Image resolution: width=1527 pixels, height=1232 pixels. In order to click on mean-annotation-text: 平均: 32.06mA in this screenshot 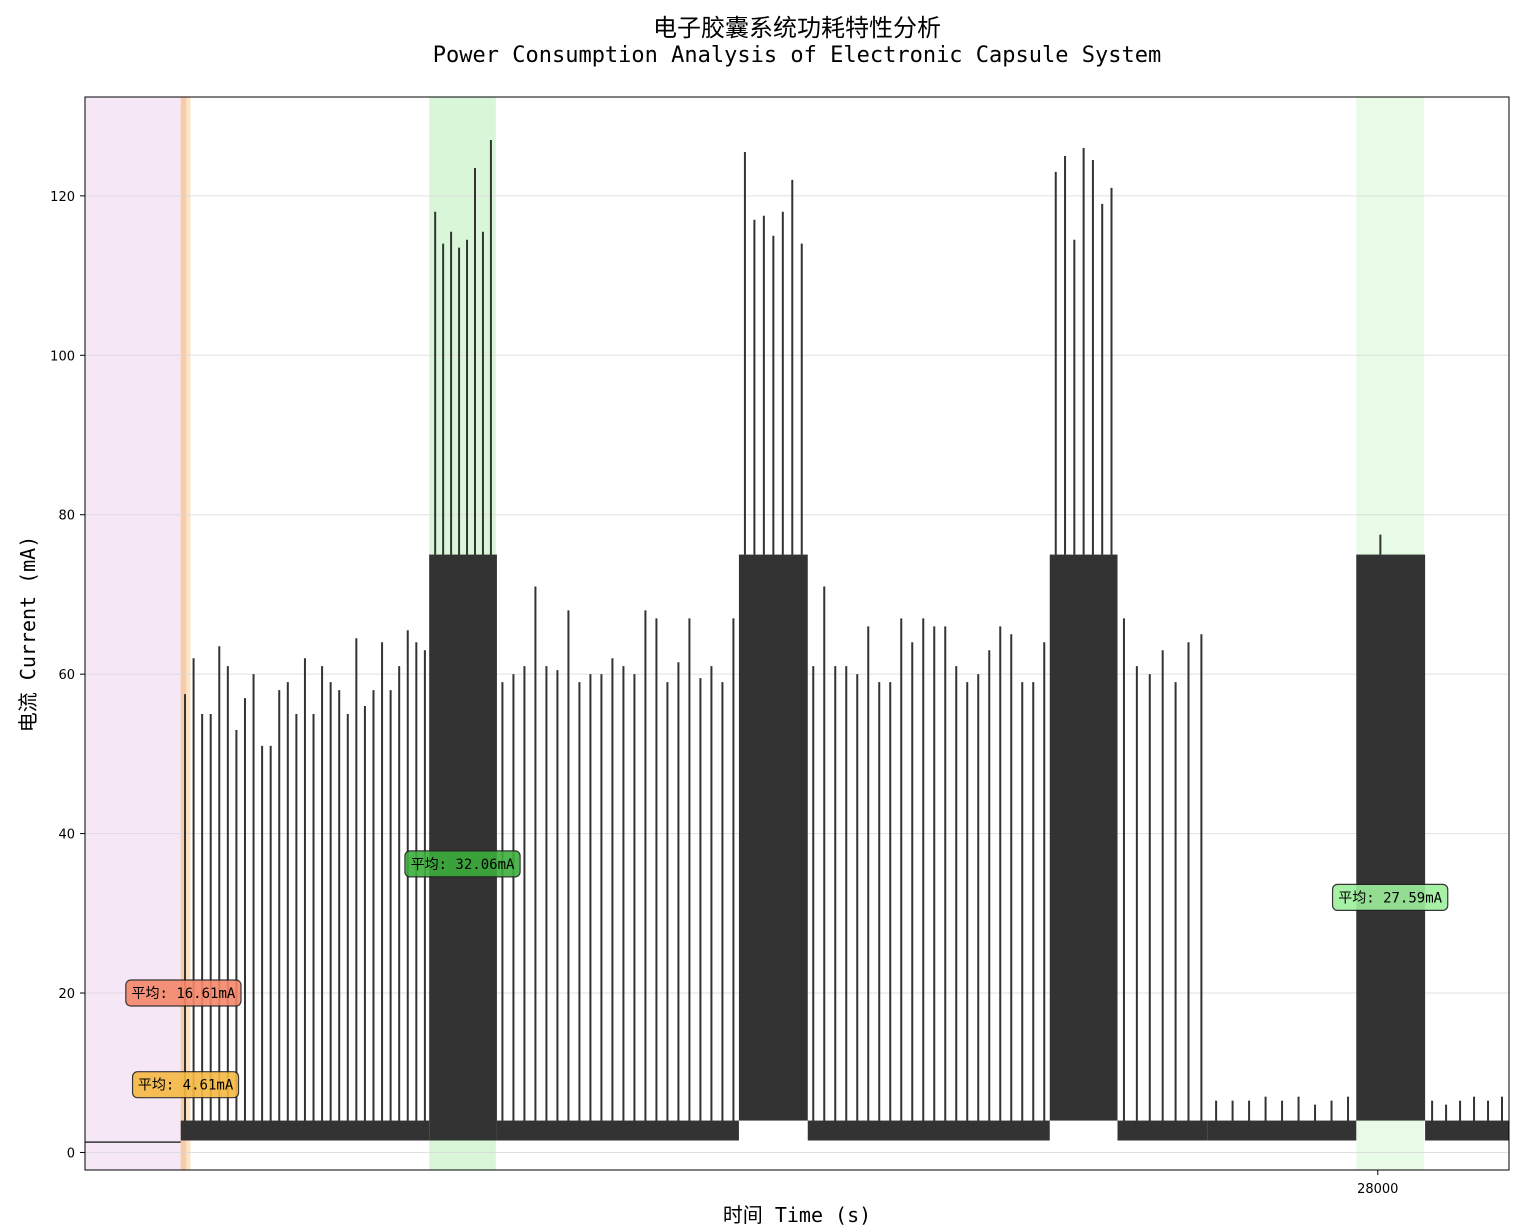, I will do `click(463, 865)`.